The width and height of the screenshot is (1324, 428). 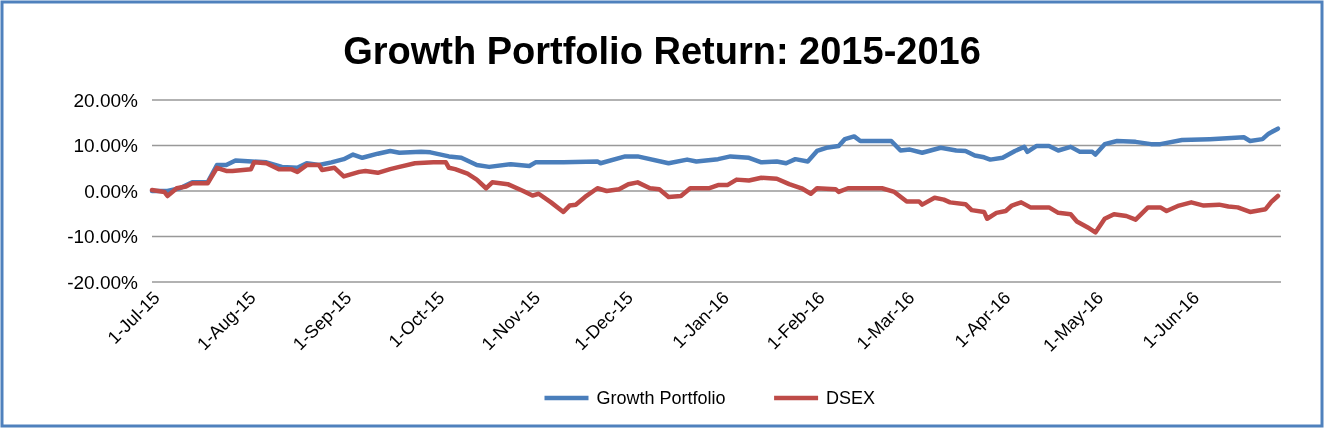 What do you see at coordinates (103, 282) in the screenshot?
I see `y-tick-label: -20.00%` at bounding box center [103, 282].